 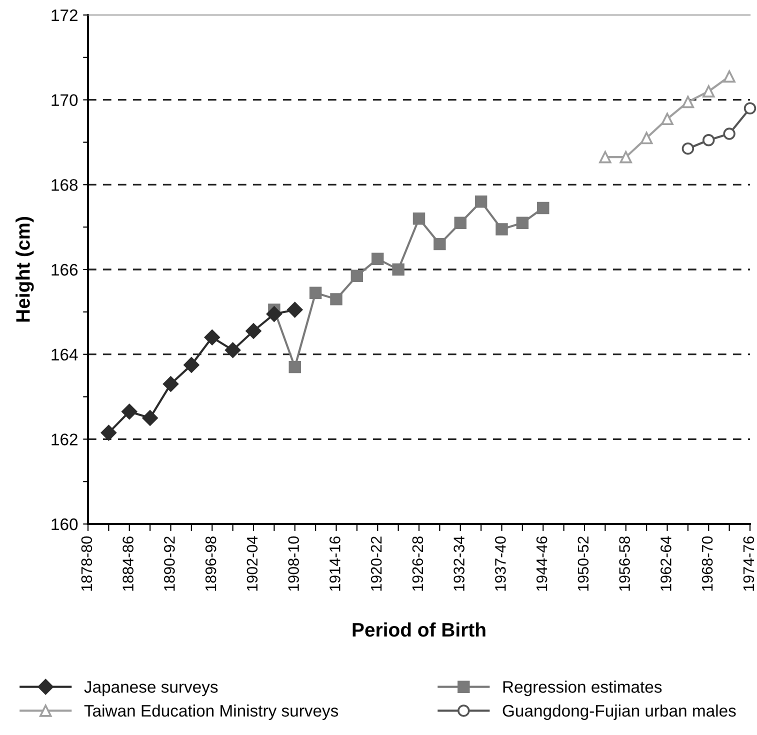 What do you see at coordinates (65, 354) in the screenshot?
I see `y-tick-label: 164` at bounding box center [65, 354].